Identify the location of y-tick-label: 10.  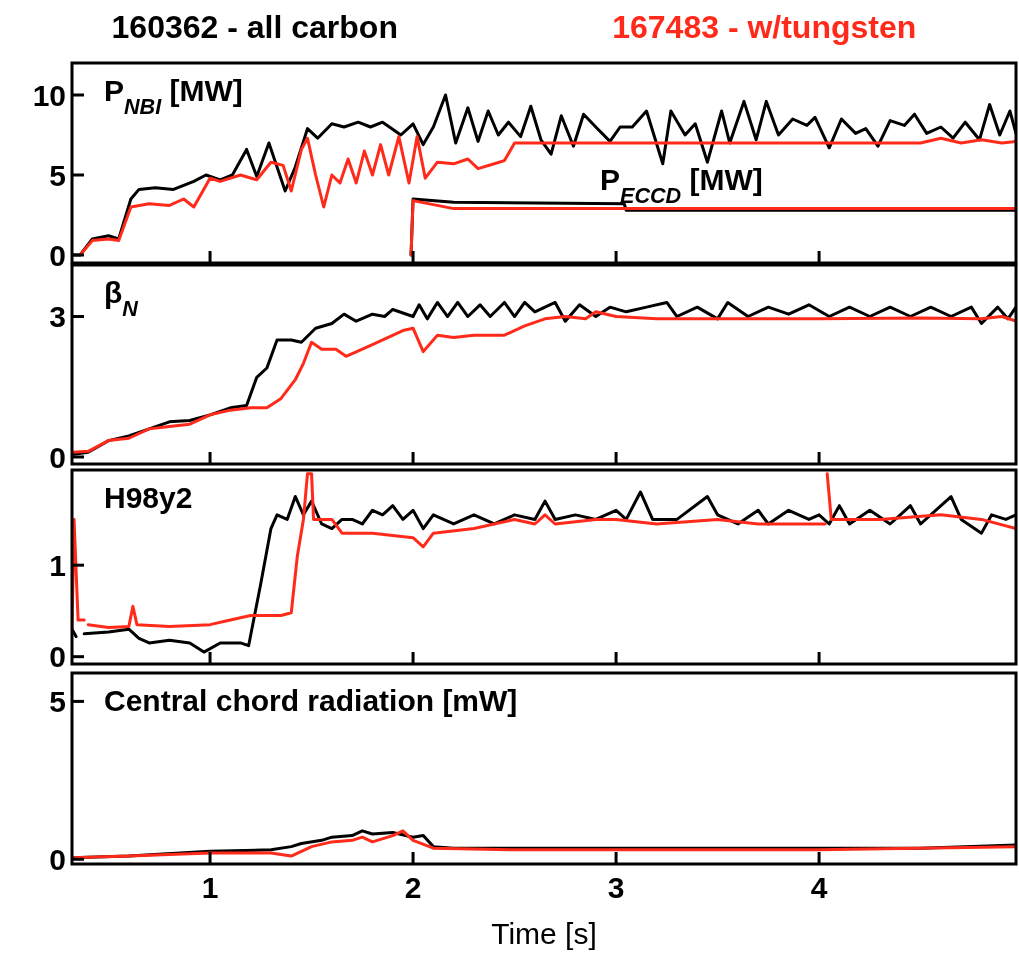
(49, 95).